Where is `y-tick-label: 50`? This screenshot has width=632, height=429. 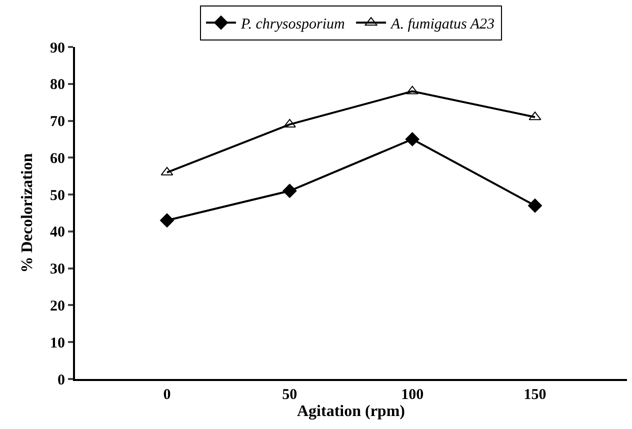 y-tick-label: 50 is located at coordinates (57, 196).